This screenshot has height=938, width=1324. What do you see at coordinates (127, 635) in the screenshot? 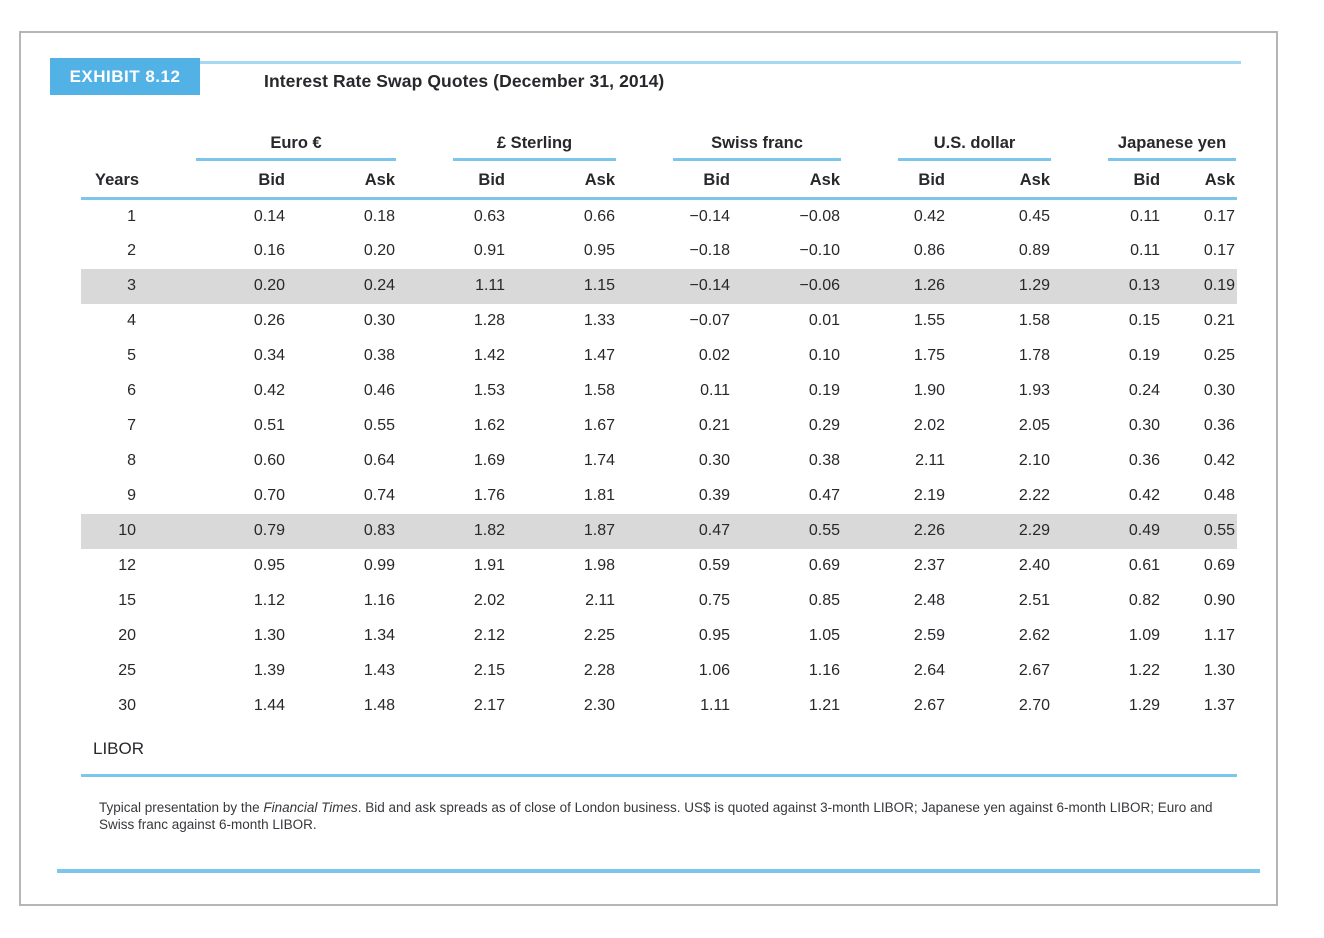
I see `cell-year: 20` at bounding box center [127, 635].